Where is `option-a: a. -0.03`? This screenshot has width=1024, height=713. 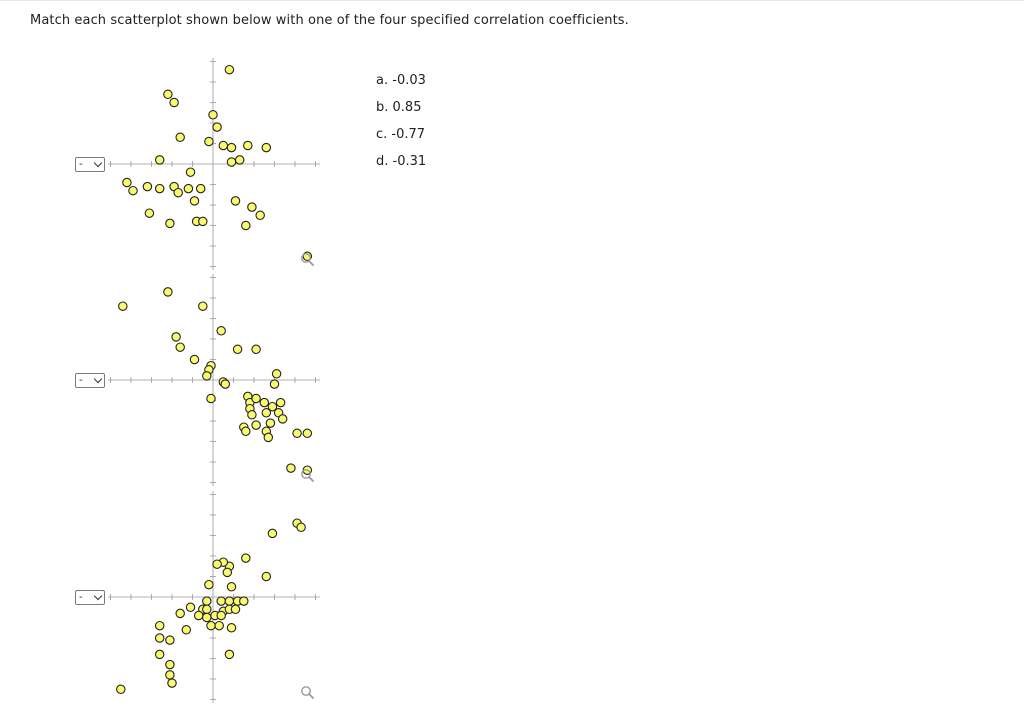 option-a: a. -0.03 is located at coordinates (401, 80).